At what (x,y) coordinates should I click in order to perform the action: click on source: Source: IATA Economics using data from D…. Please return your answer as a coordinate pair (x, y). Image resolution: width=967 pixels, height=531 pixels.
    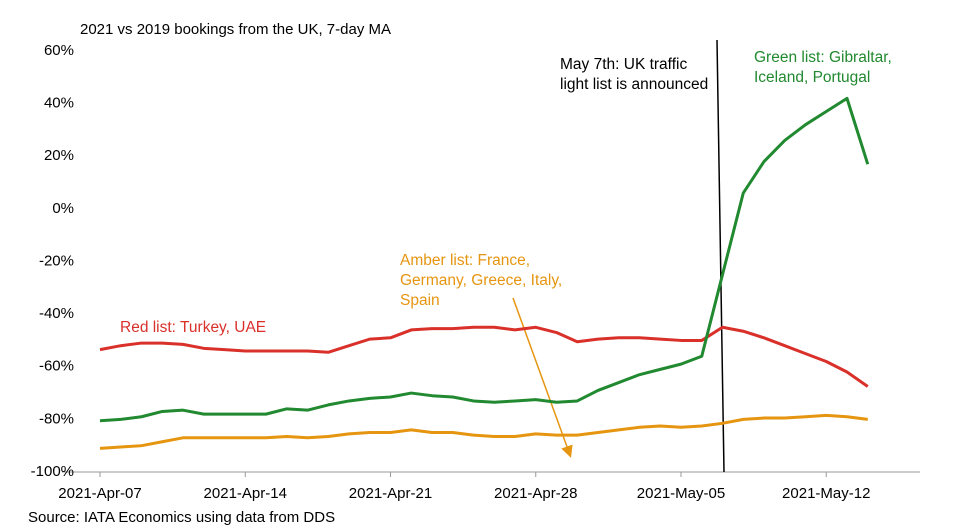
    Looking at the image, I should click on (181, 517).